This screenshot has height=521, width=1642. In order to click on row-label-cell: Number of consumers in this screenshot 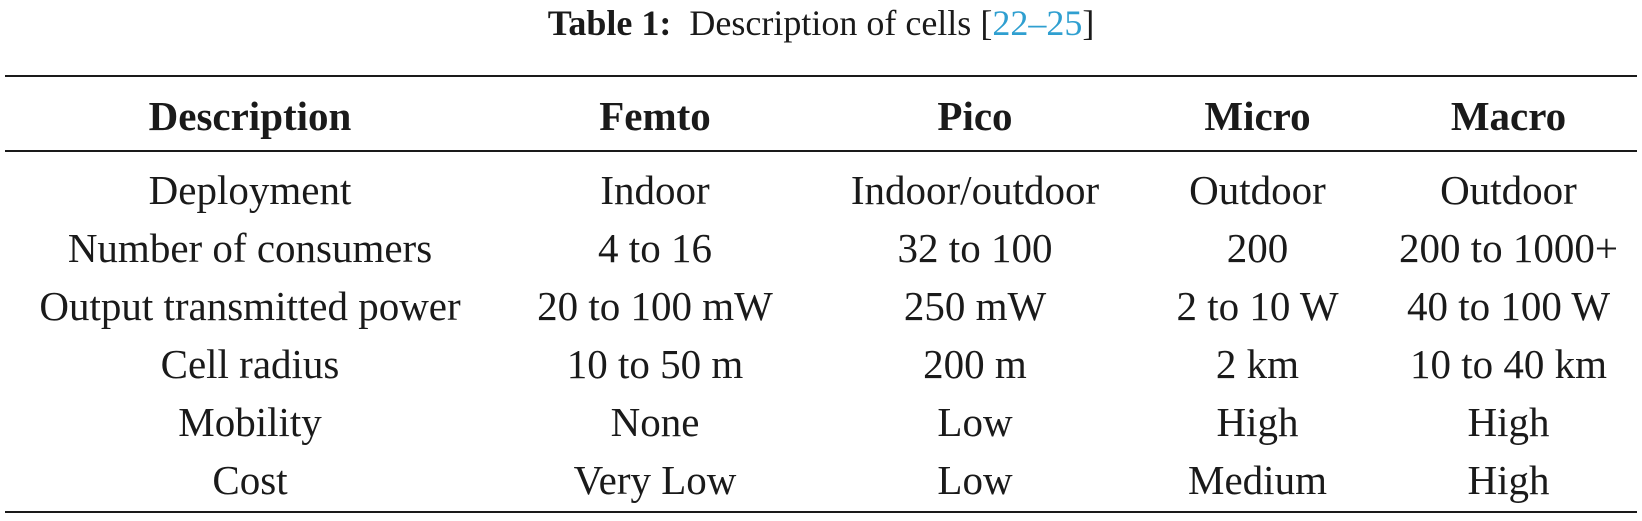, I will do `click(250, 248)`.